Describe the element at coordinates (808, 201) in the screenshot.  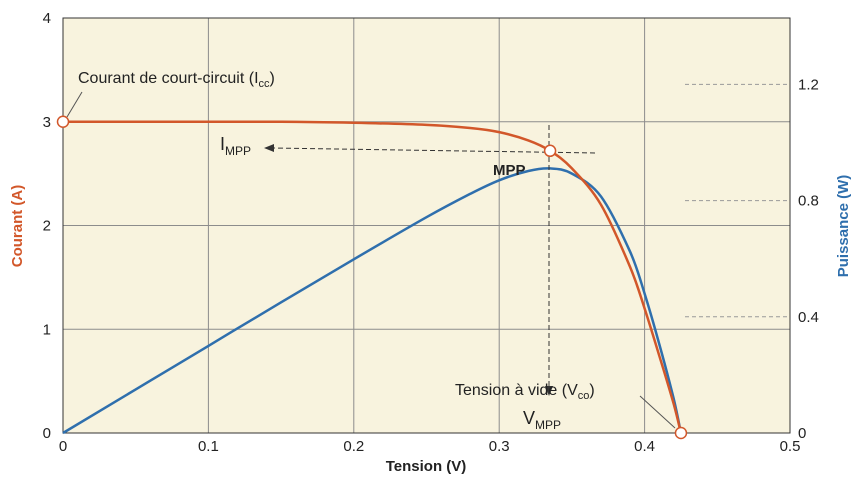
I see `y-right-tick-label-2: 0.8` at that location.